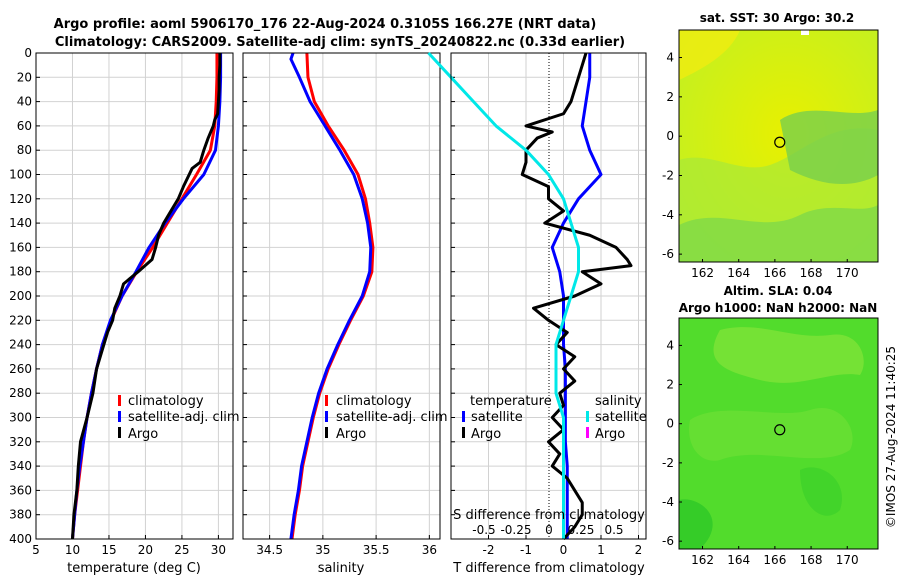 The width and height of the screenshot is (900, 580). What do you see at coordinates (72, 550) in the screenshot?
I see `x-tick-label: 10` at bounding box center [72, 550].